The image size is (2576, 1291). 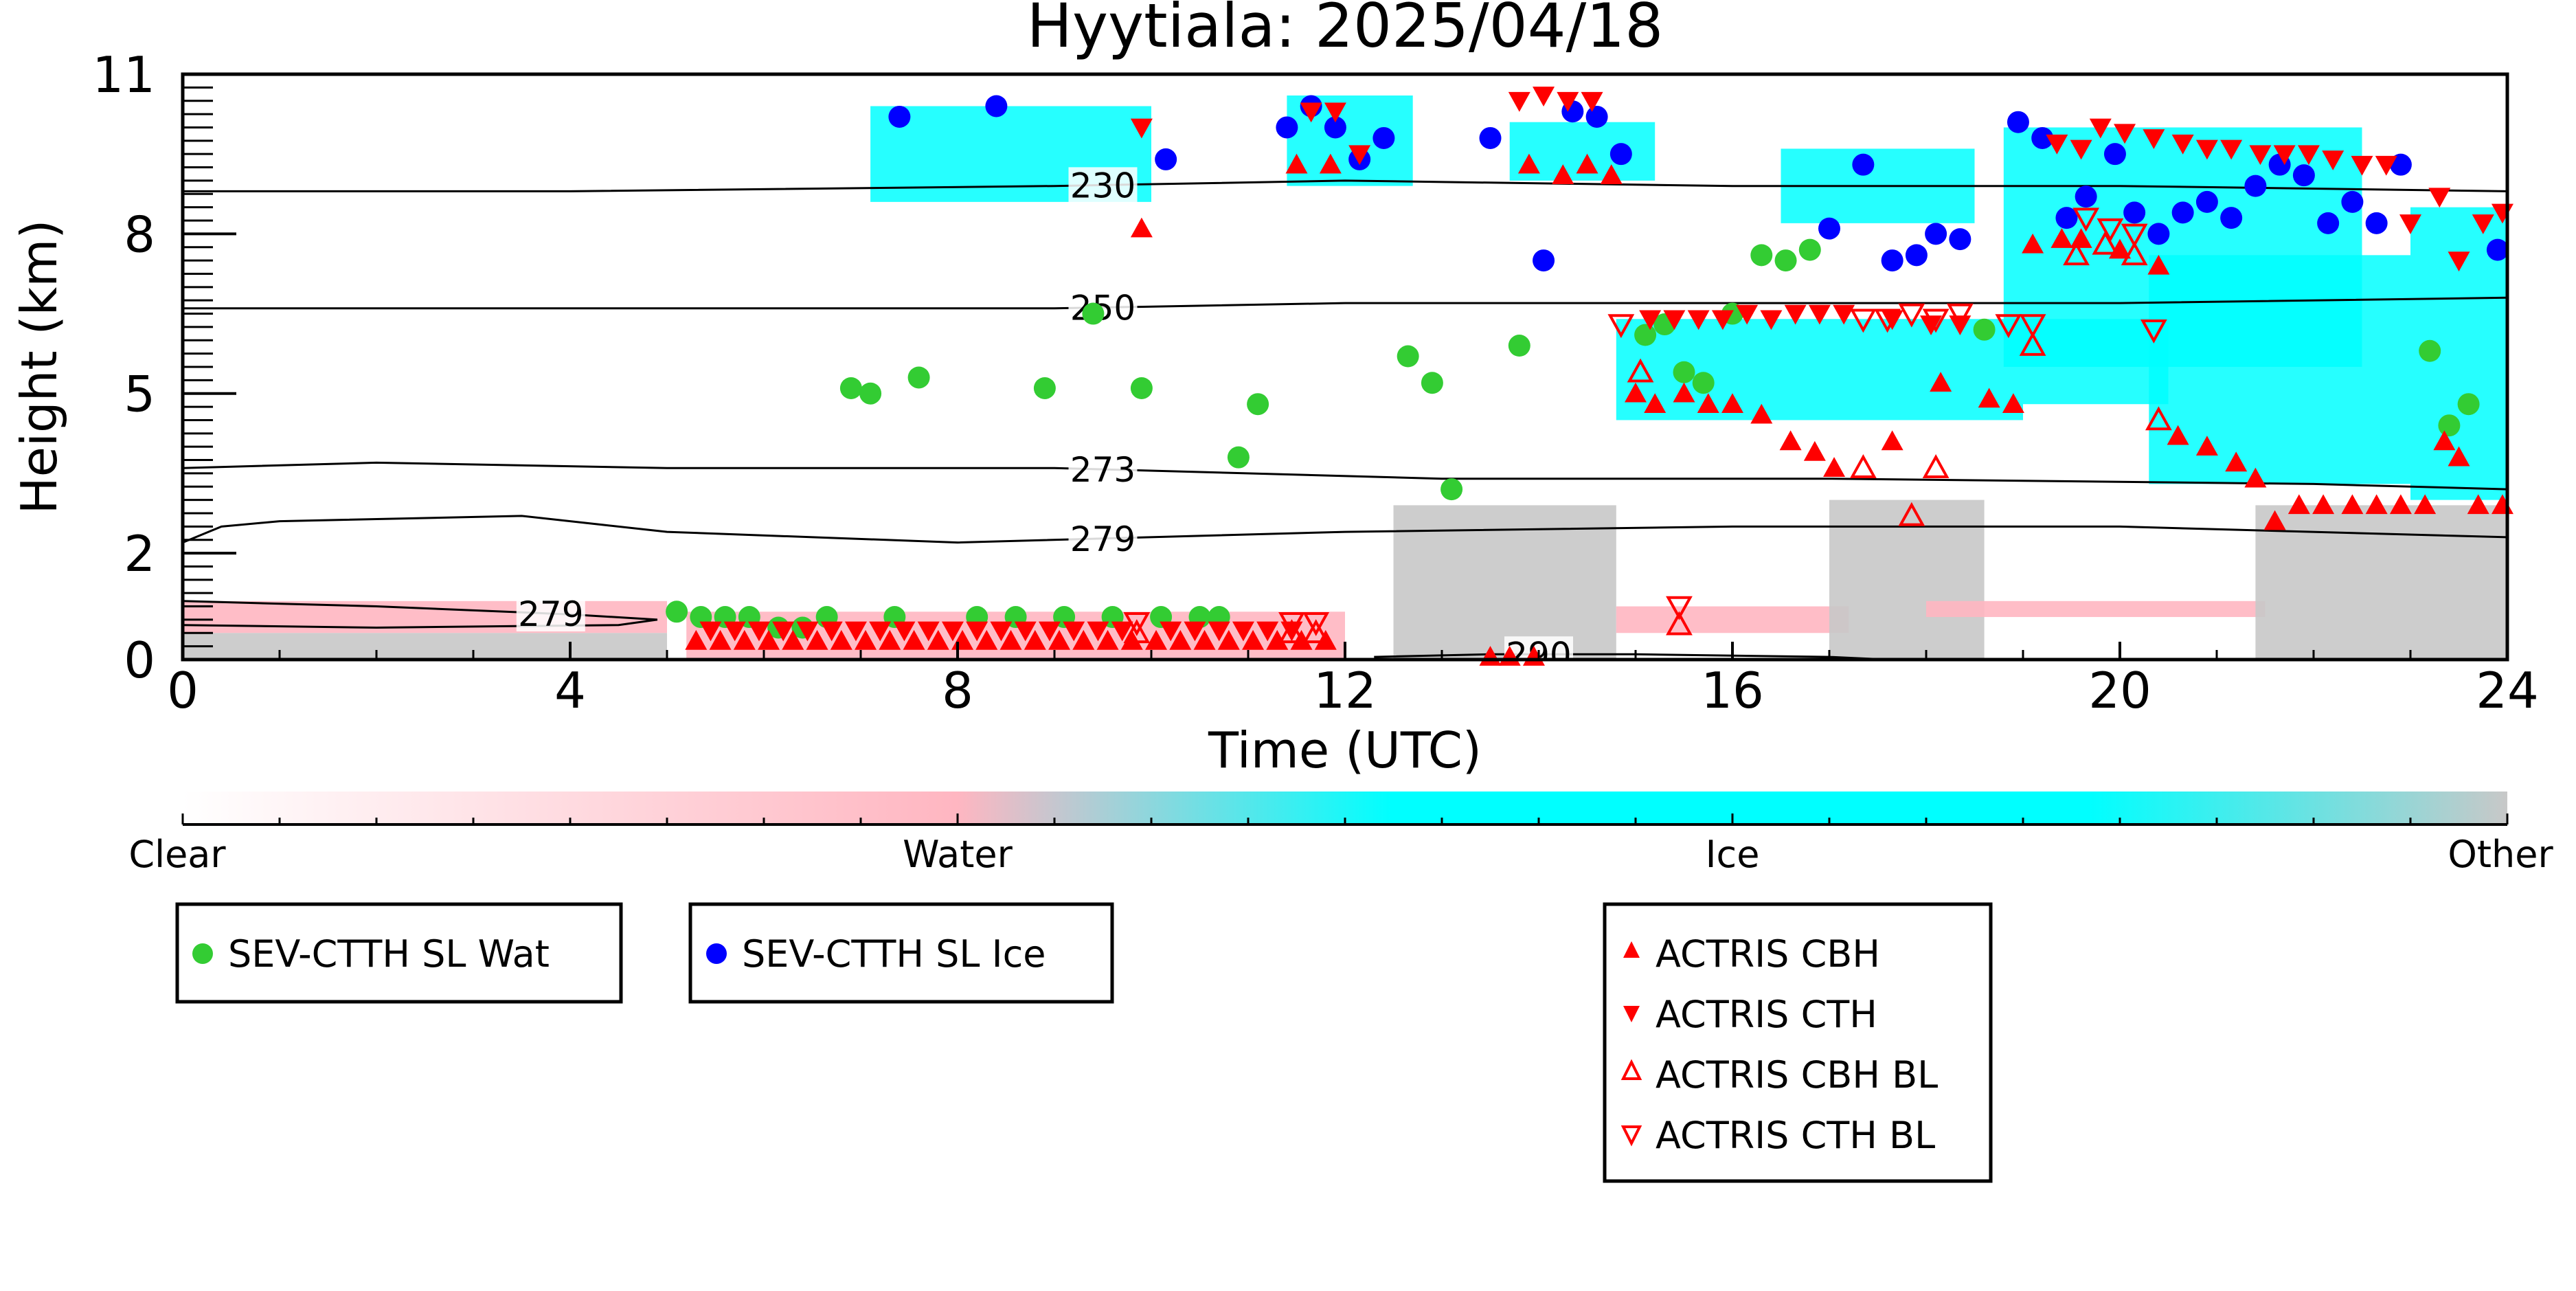 What do you see at coordinates (901, 953) in the screenshot?
I see `legend-sev-ice: SEV-CTTH SL Ice` at bounding box center [901, 953].